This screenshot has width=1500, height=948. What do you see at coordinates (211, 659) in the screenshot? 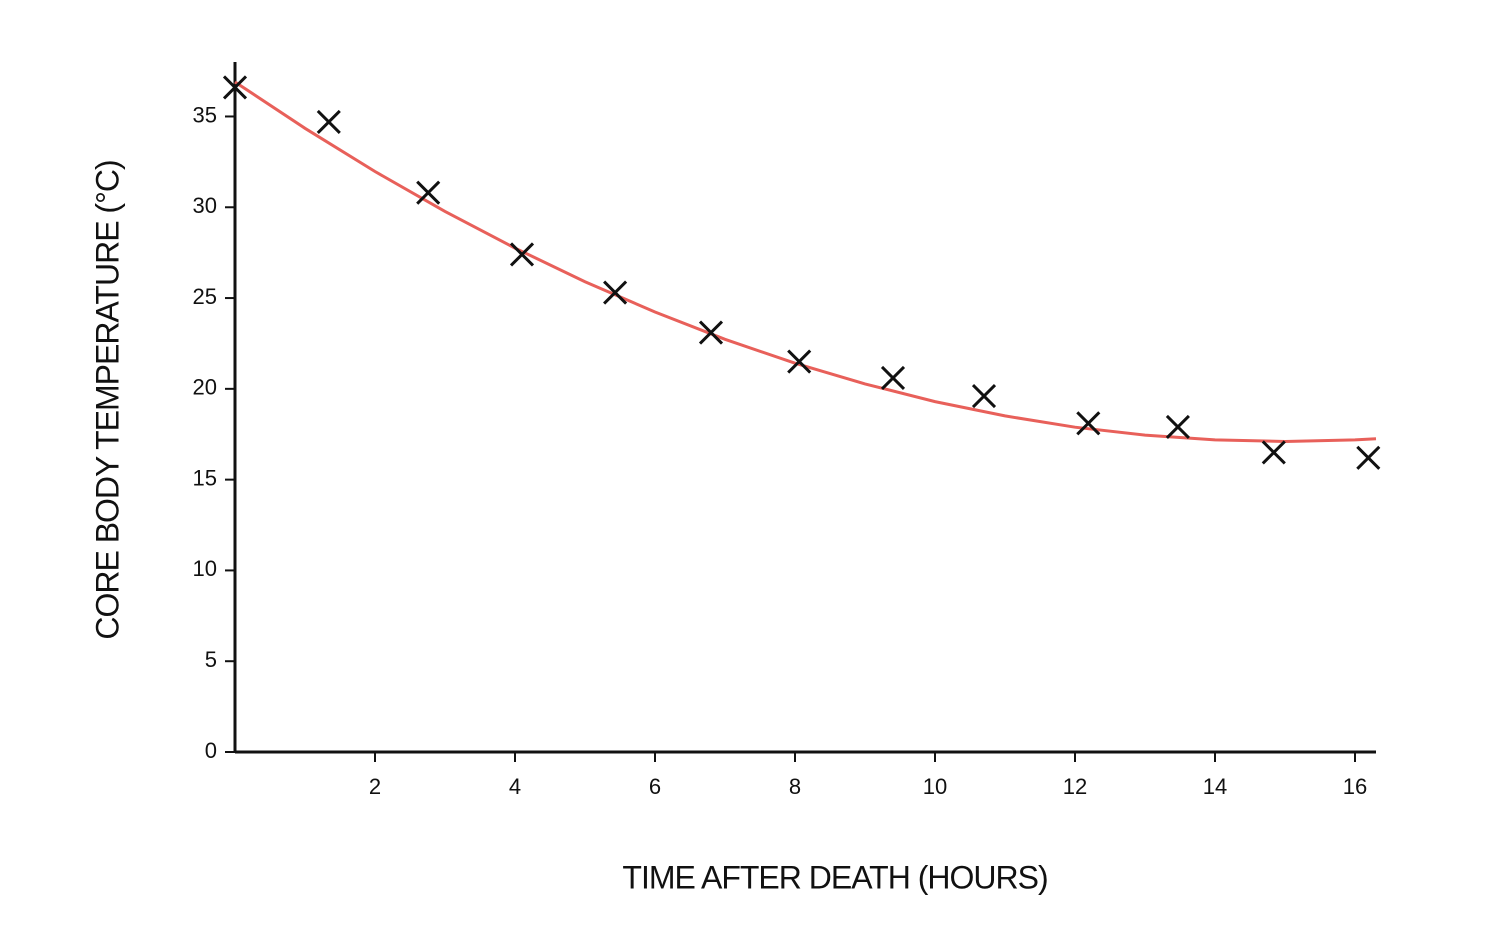
I see `y-tick-label: 5` at bounding box center [211, 659].